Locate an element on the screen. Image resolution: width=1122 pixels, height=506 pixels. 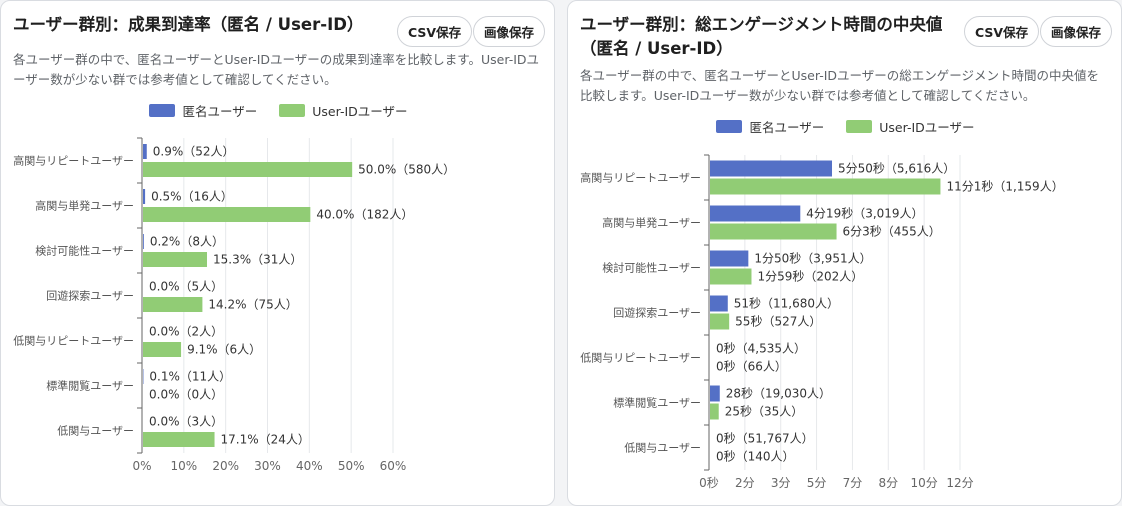
x-tick-label: 2分 is located at coordinates (745, 483).